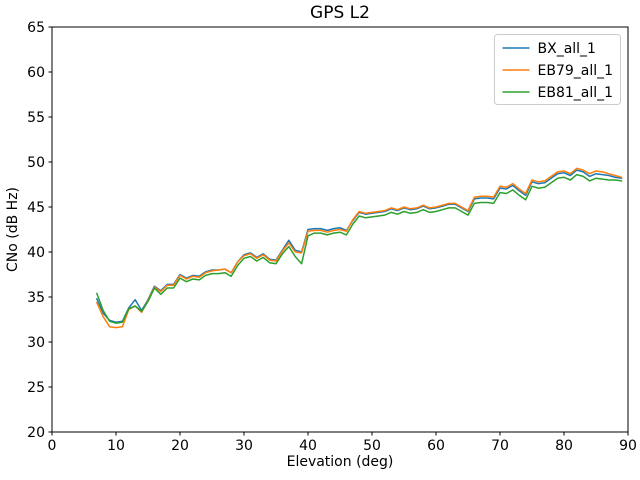 This screenshot has width=640, height=480. I want to click on x-tick-label: 90, so click(628, 446).